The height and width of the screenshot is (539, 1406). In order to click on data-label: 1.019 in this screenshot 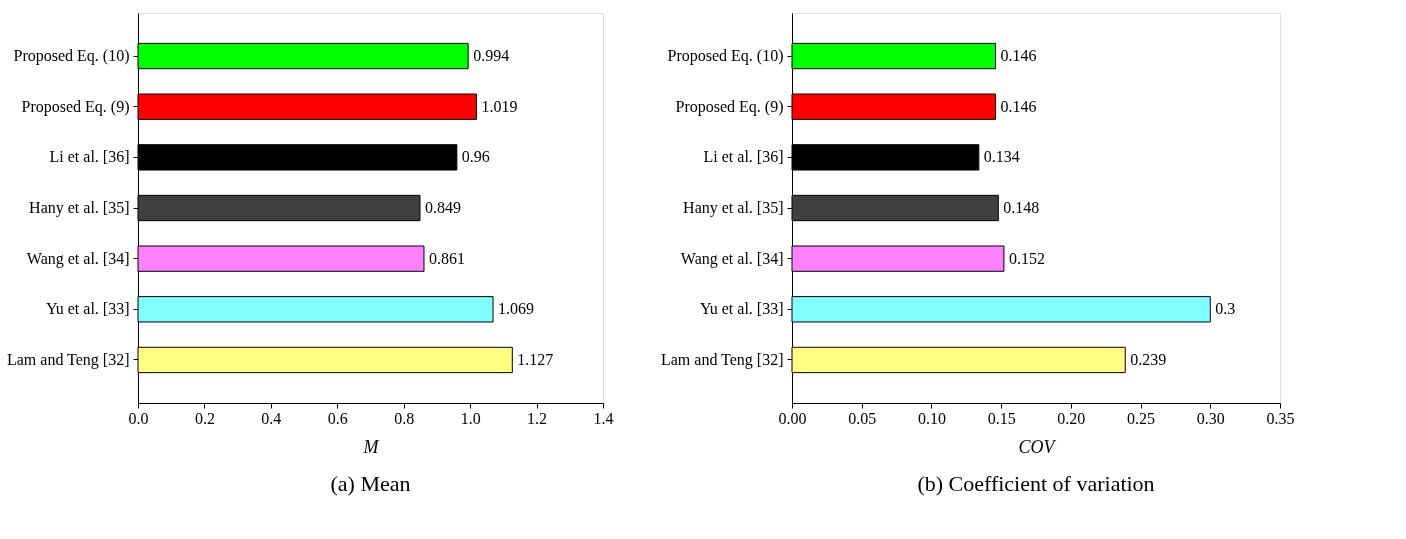, I will do `click(499, 106)`.